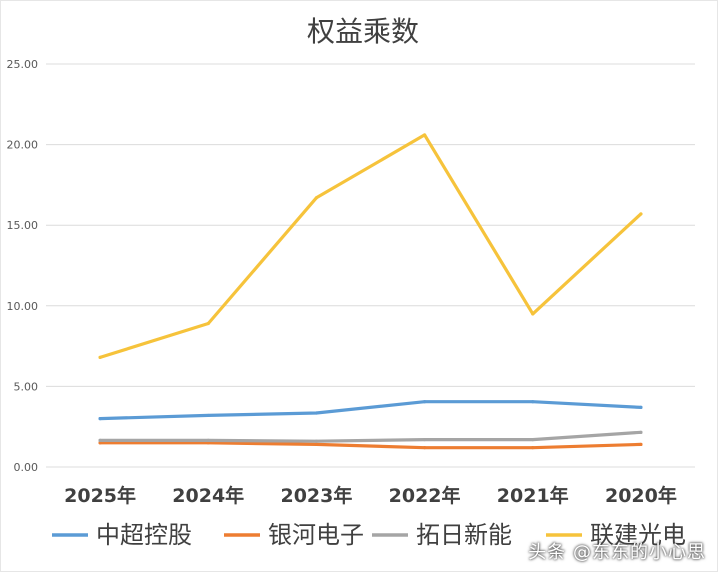 The height and width of the screenshot is (574, 720). I want to click on x-tick-label: 2022年, so click(425, 495).